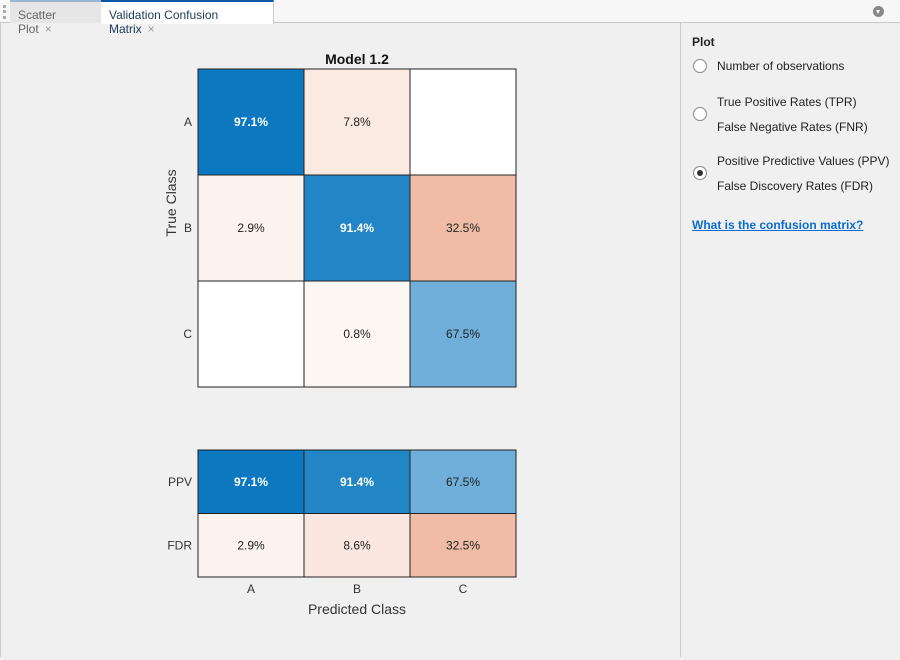  Describe the element at coordinates (357, 228) in the screenshot. I see `cell-value-label: 91.4%` at that location.